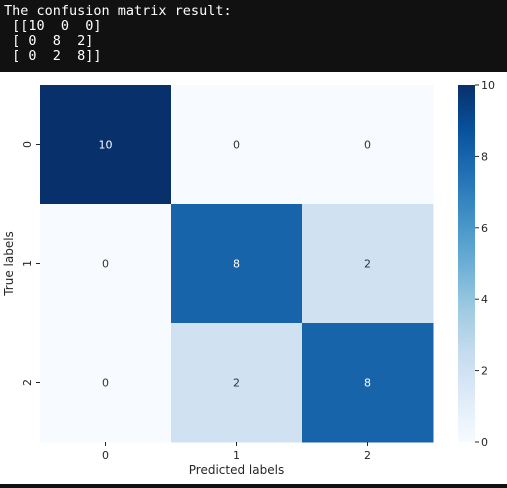 This screenshot has height=488, width=507. I want to click on console-line: [ 0 8 2], so click(49, 41).